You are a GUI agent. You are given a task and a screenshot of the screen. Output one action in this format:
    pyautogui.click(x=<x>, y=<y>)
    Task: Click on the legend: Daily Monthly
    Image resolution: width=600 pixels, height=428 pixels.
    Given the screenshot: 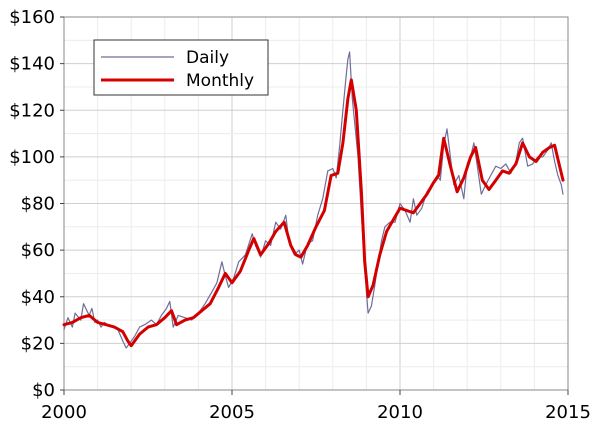 What is the action you would take?
    pyautogui.click(x=181, y=67)
    